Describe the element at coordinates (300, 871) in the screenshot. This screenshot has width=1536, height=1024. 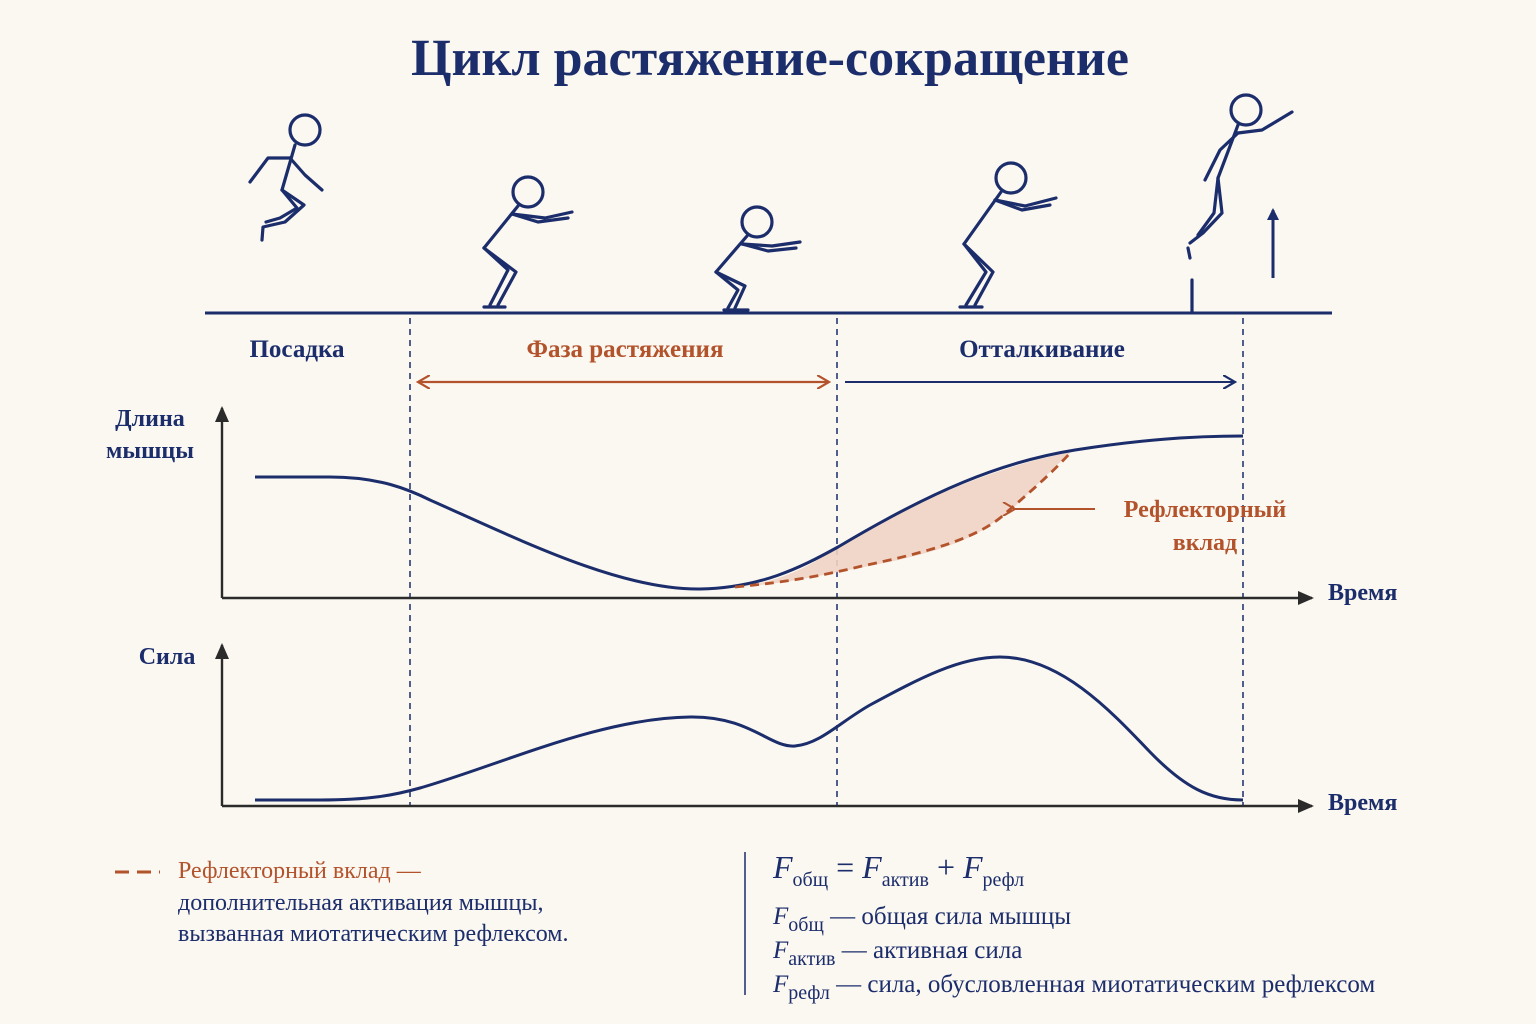
I see `legend-title: Рефлекторный вклад —` at that location.